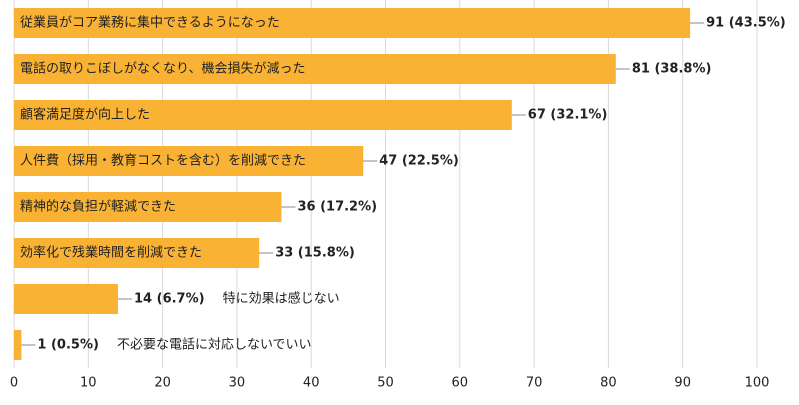  What do you see at coordinates (682, 383) in the screenshot?
I see `x-tick-label: 90` at bounding box center [682, 383].